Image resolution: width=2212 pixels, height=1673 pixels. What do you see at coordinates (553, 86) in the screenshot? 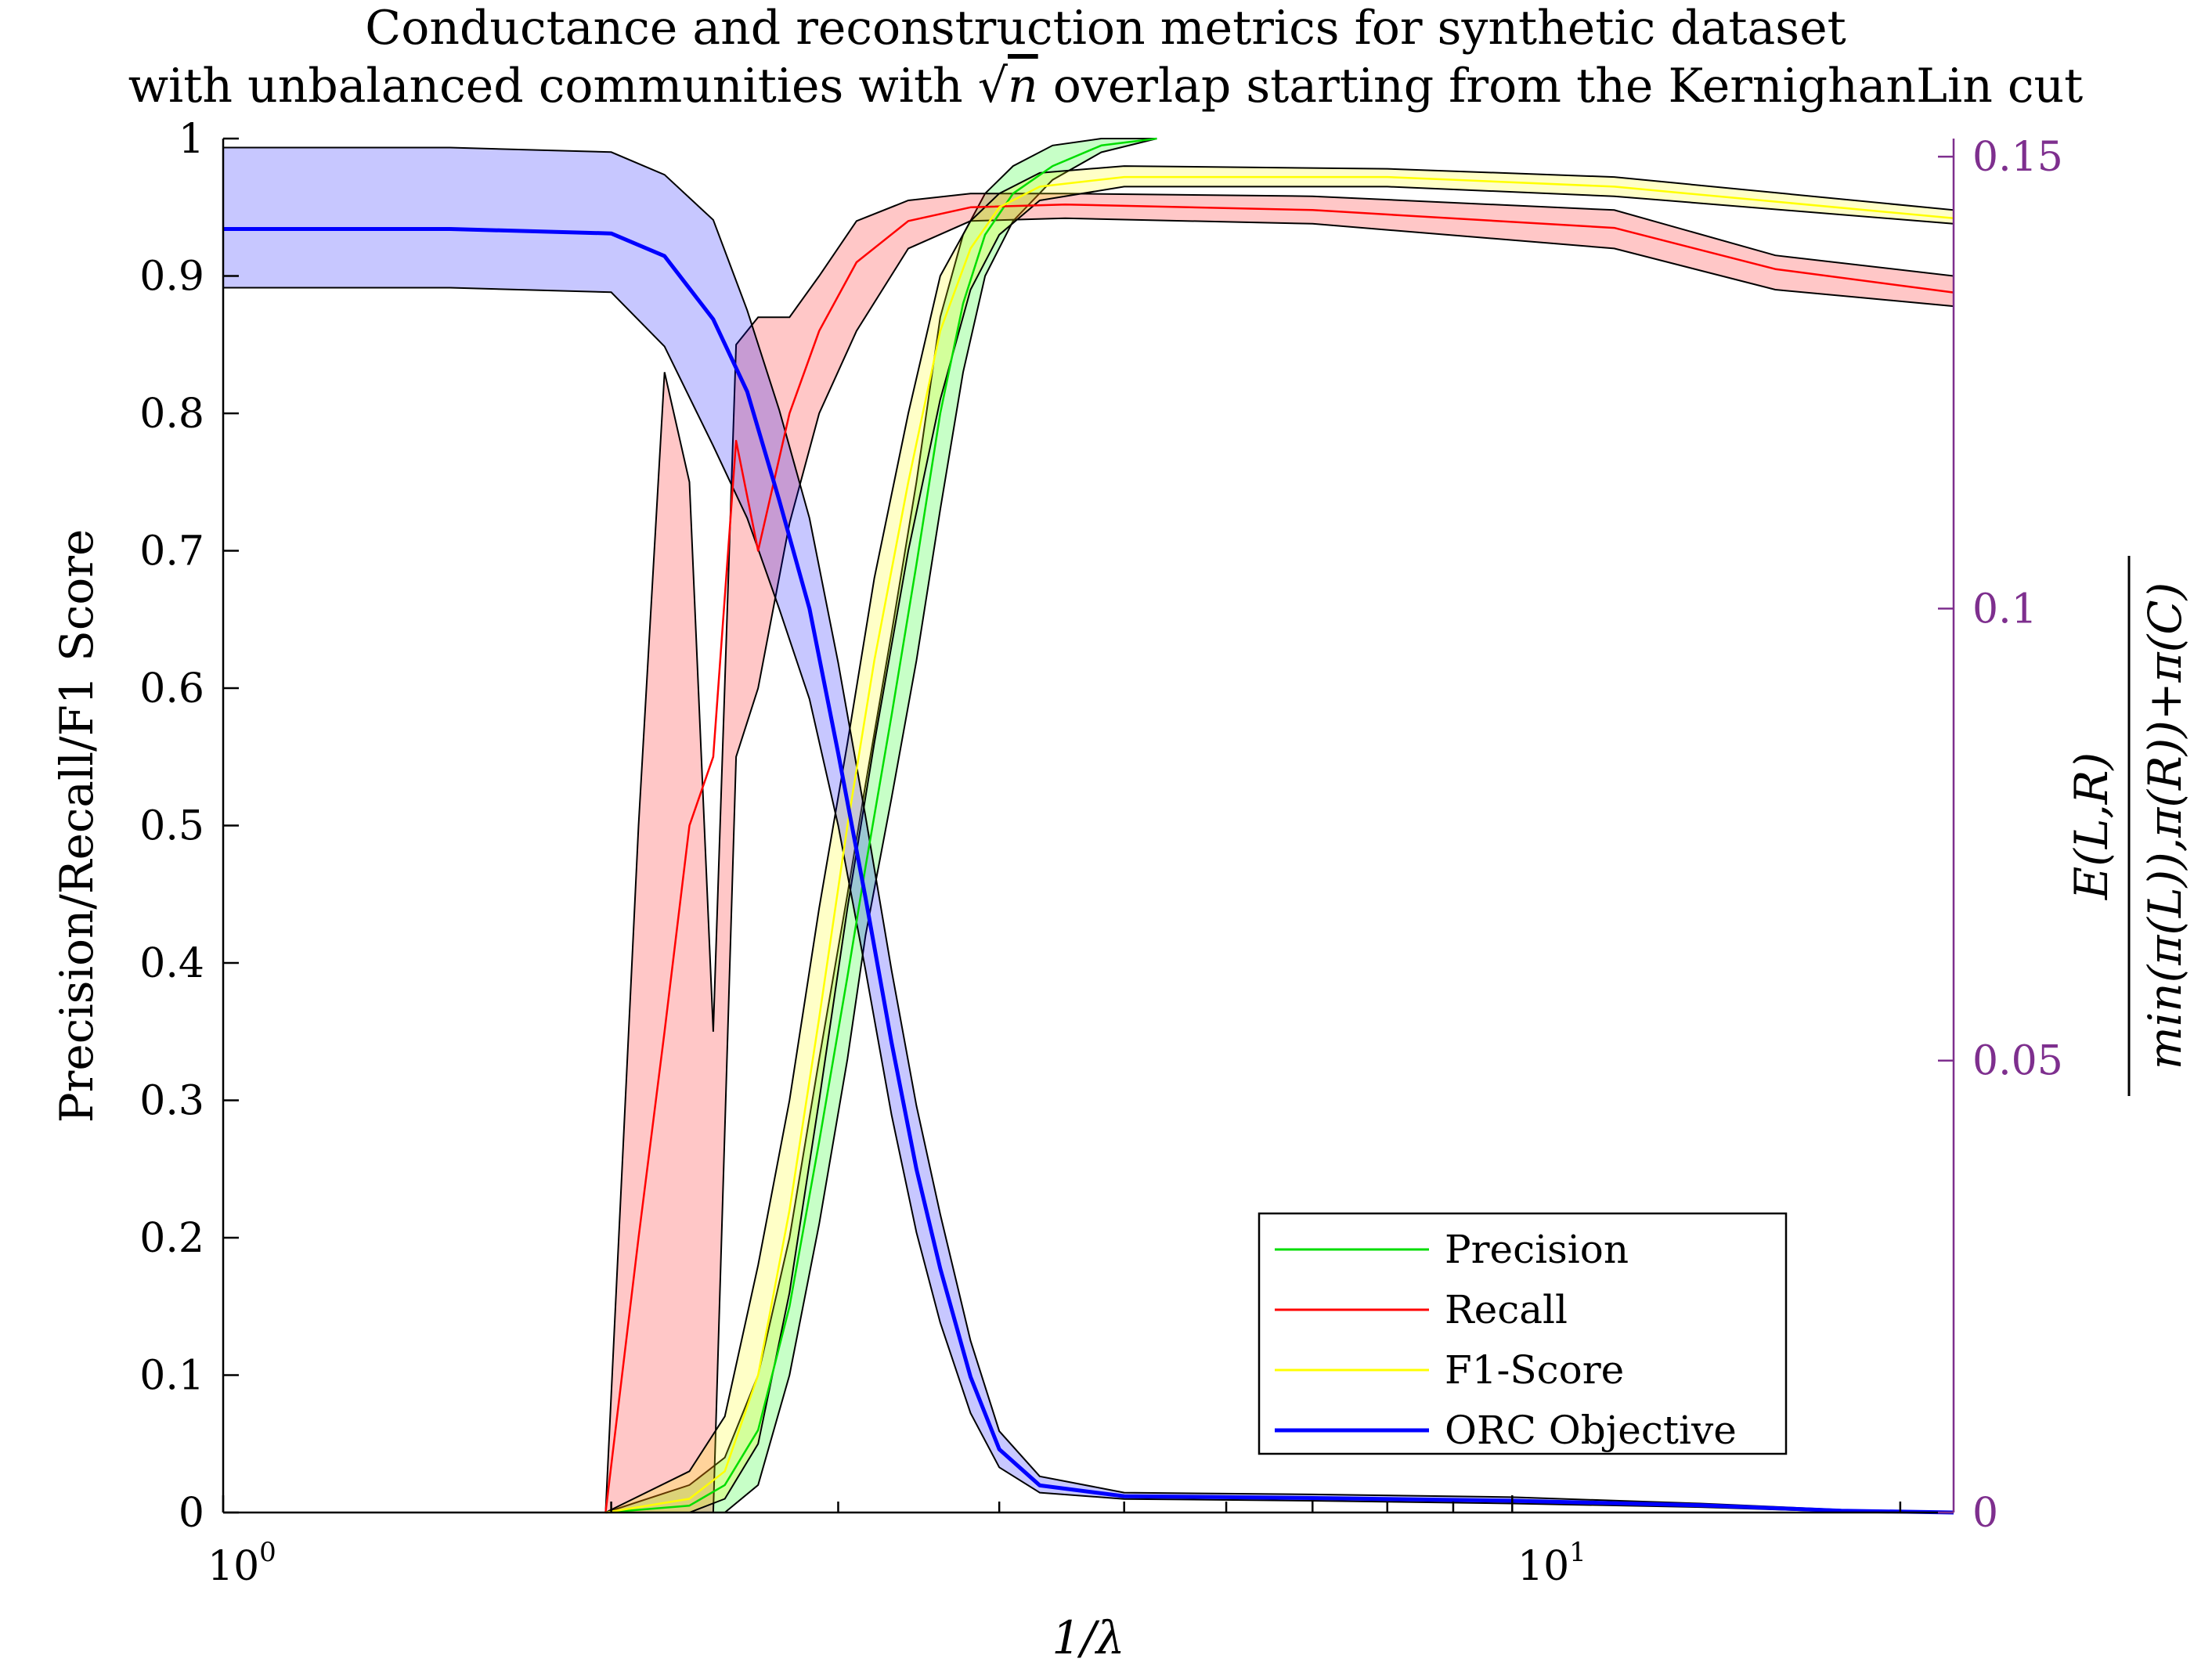
I see `title-part-before: with unbalanced communities with` at bounding box center [553, 86].